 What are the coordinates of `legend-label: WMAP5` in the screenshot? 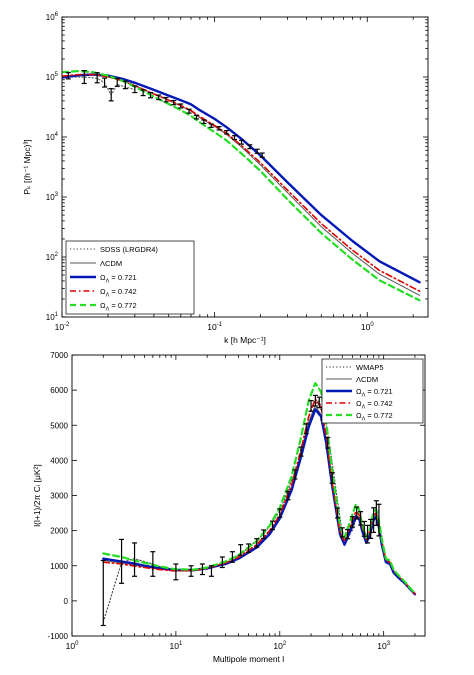 It's located at (370, 367).